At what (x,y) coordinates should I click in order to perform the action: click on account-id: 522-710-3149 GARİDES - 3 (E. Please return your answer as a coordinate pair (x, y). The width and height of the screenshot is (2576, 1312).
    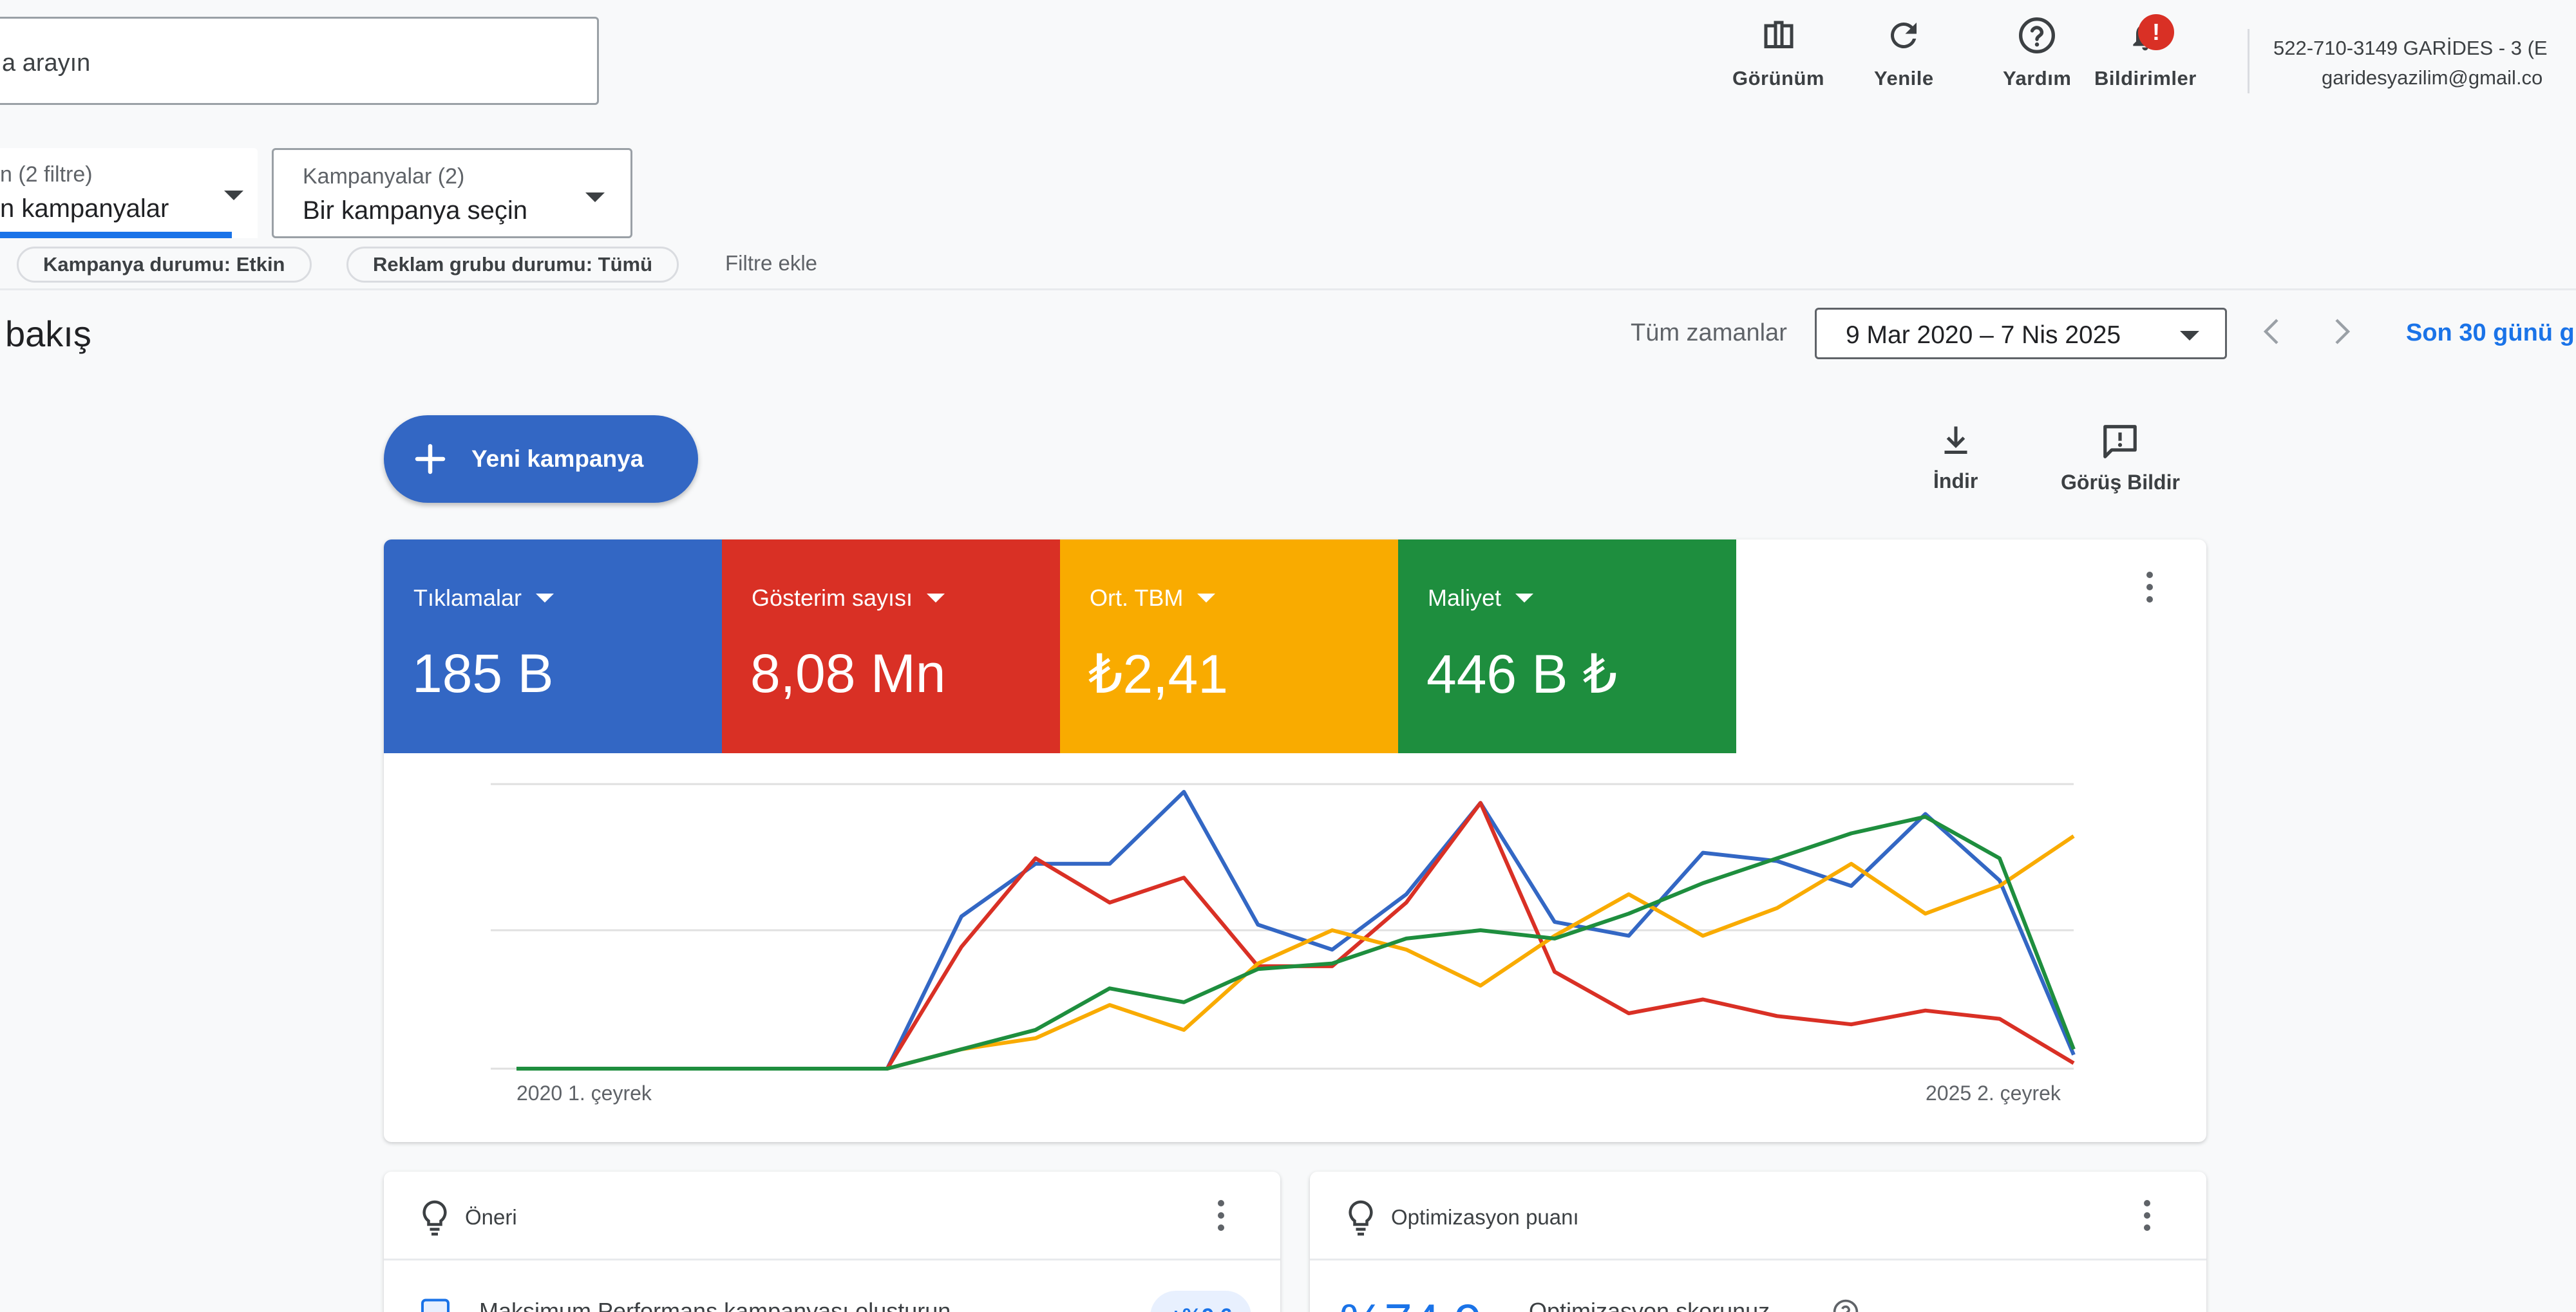
    Looking at the image, I should click on (2410, 48).